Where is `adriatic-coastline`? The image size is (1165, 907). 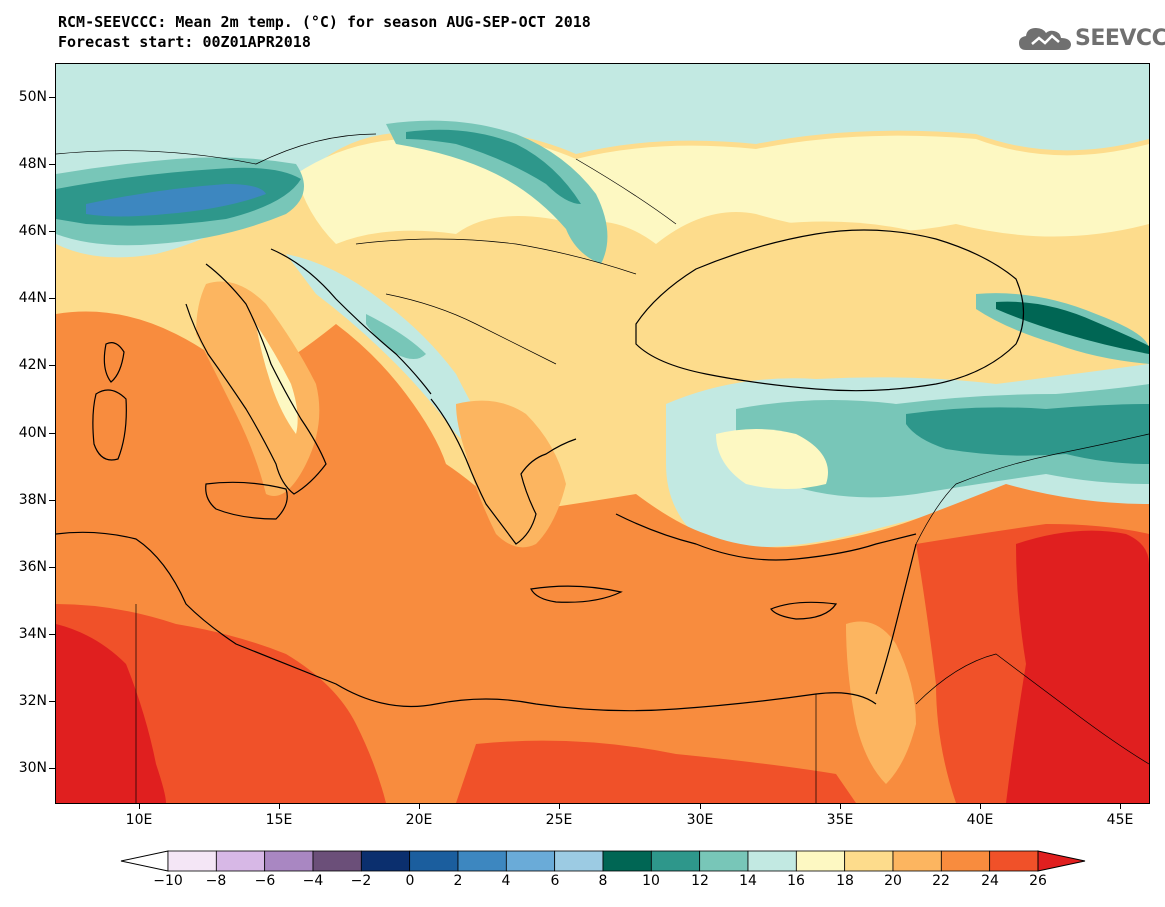 adriatic-coastline is located at coordinates (351, 321).